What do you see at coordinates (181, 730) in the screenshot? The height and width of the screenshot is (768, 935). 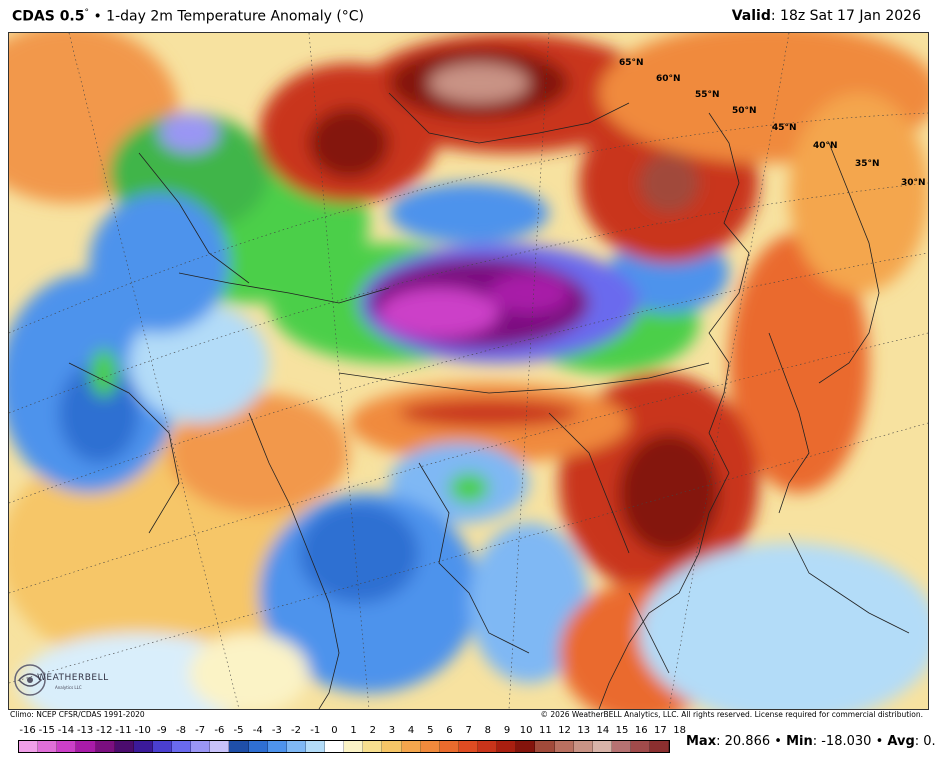 I see `legend-tick-label: -8` at bounding box center [181, 730].